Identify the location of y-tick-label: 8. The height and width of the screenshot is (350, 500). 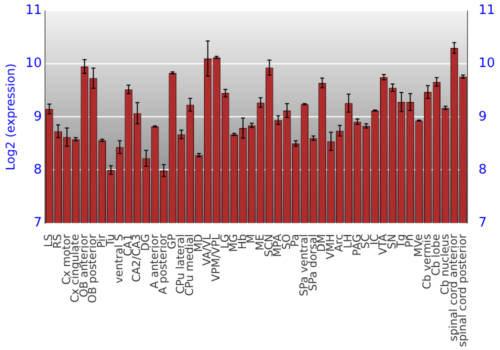
(38, 170).